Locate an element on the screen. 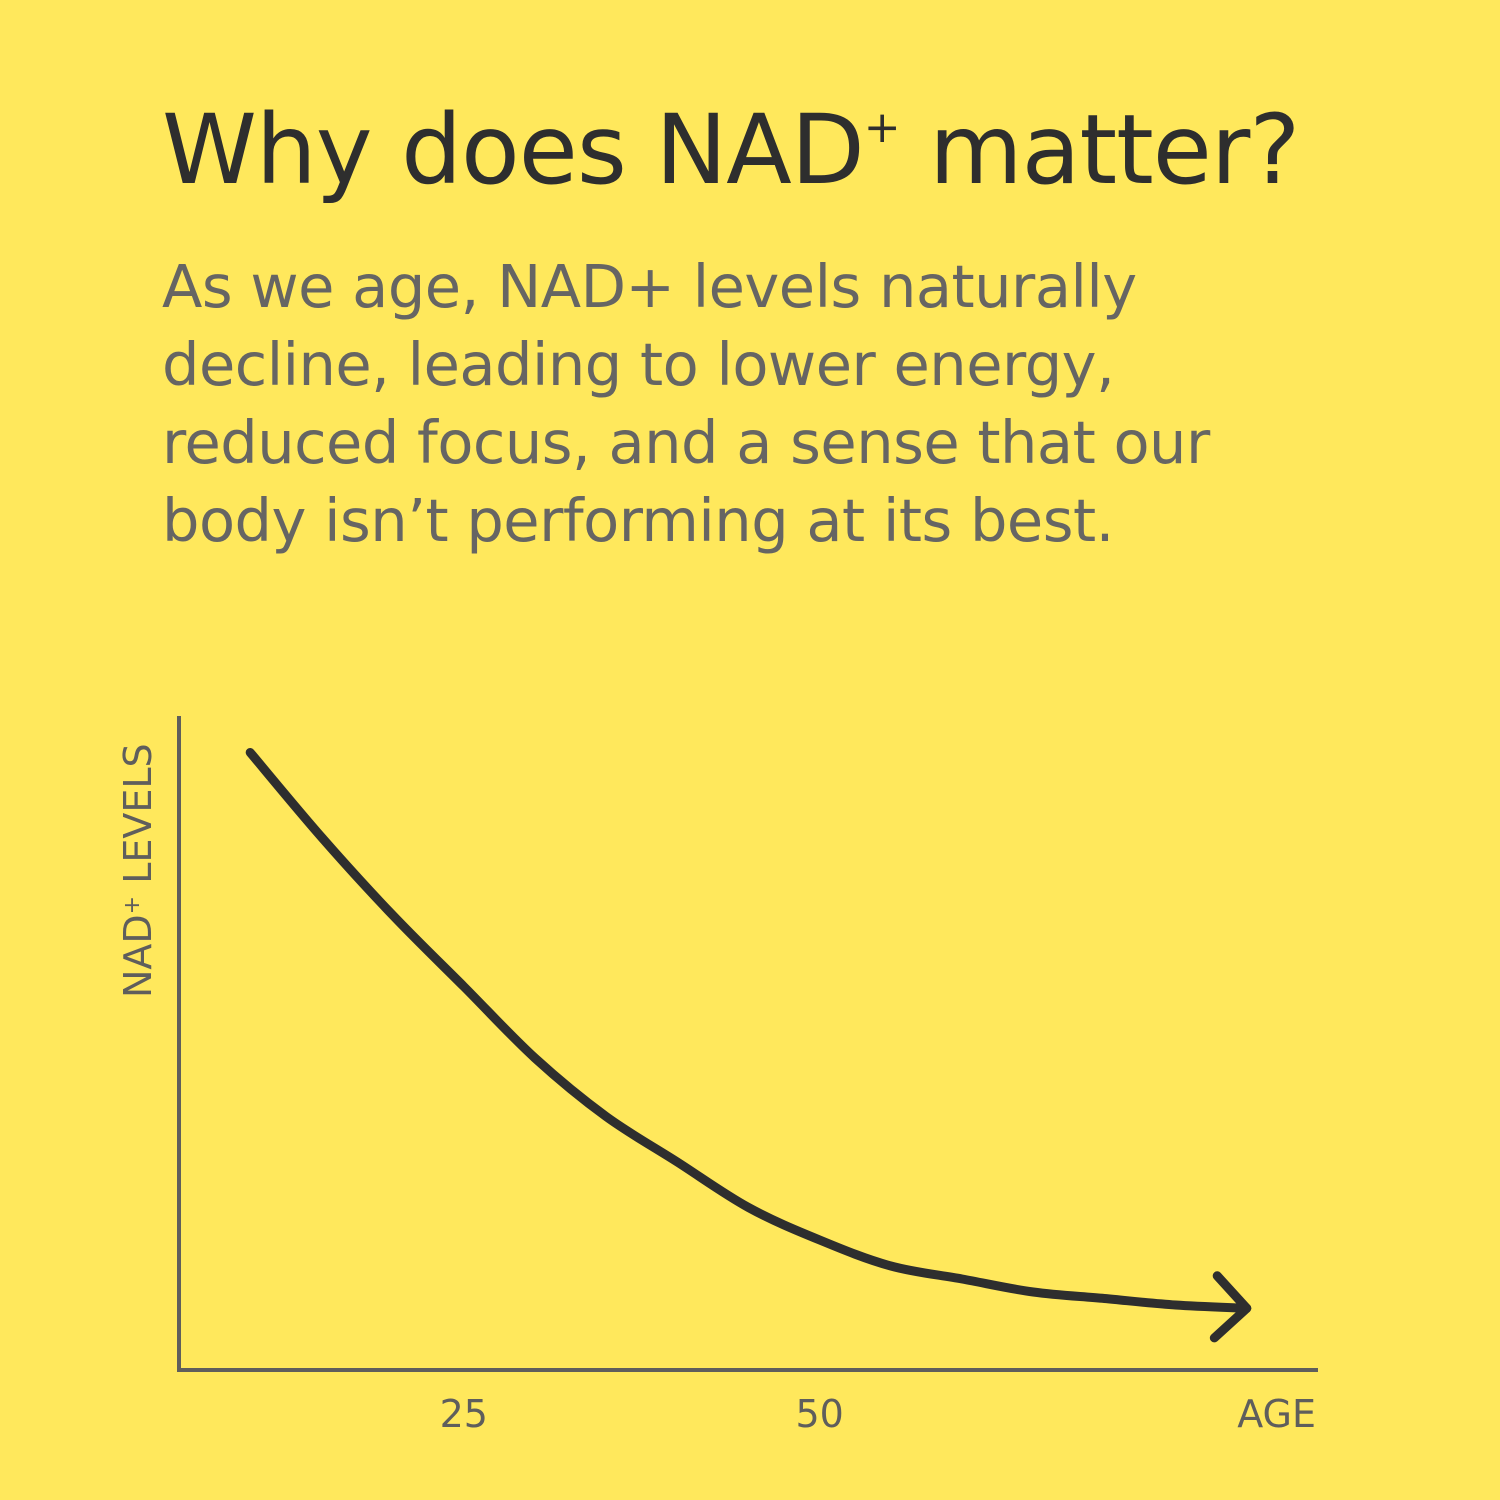 The image size is (1500, 1500). x-axis-label: AGE is located at coordinates (1276, 1414).